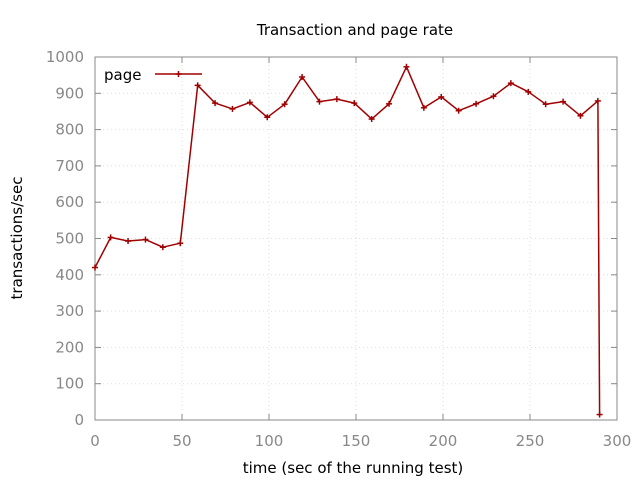 This screenshot has width=640, height=480. What do you see at coordinates (356, 441) in the screenshot?
I see `x-tick-label: 150` at bounding box center [356, 441].